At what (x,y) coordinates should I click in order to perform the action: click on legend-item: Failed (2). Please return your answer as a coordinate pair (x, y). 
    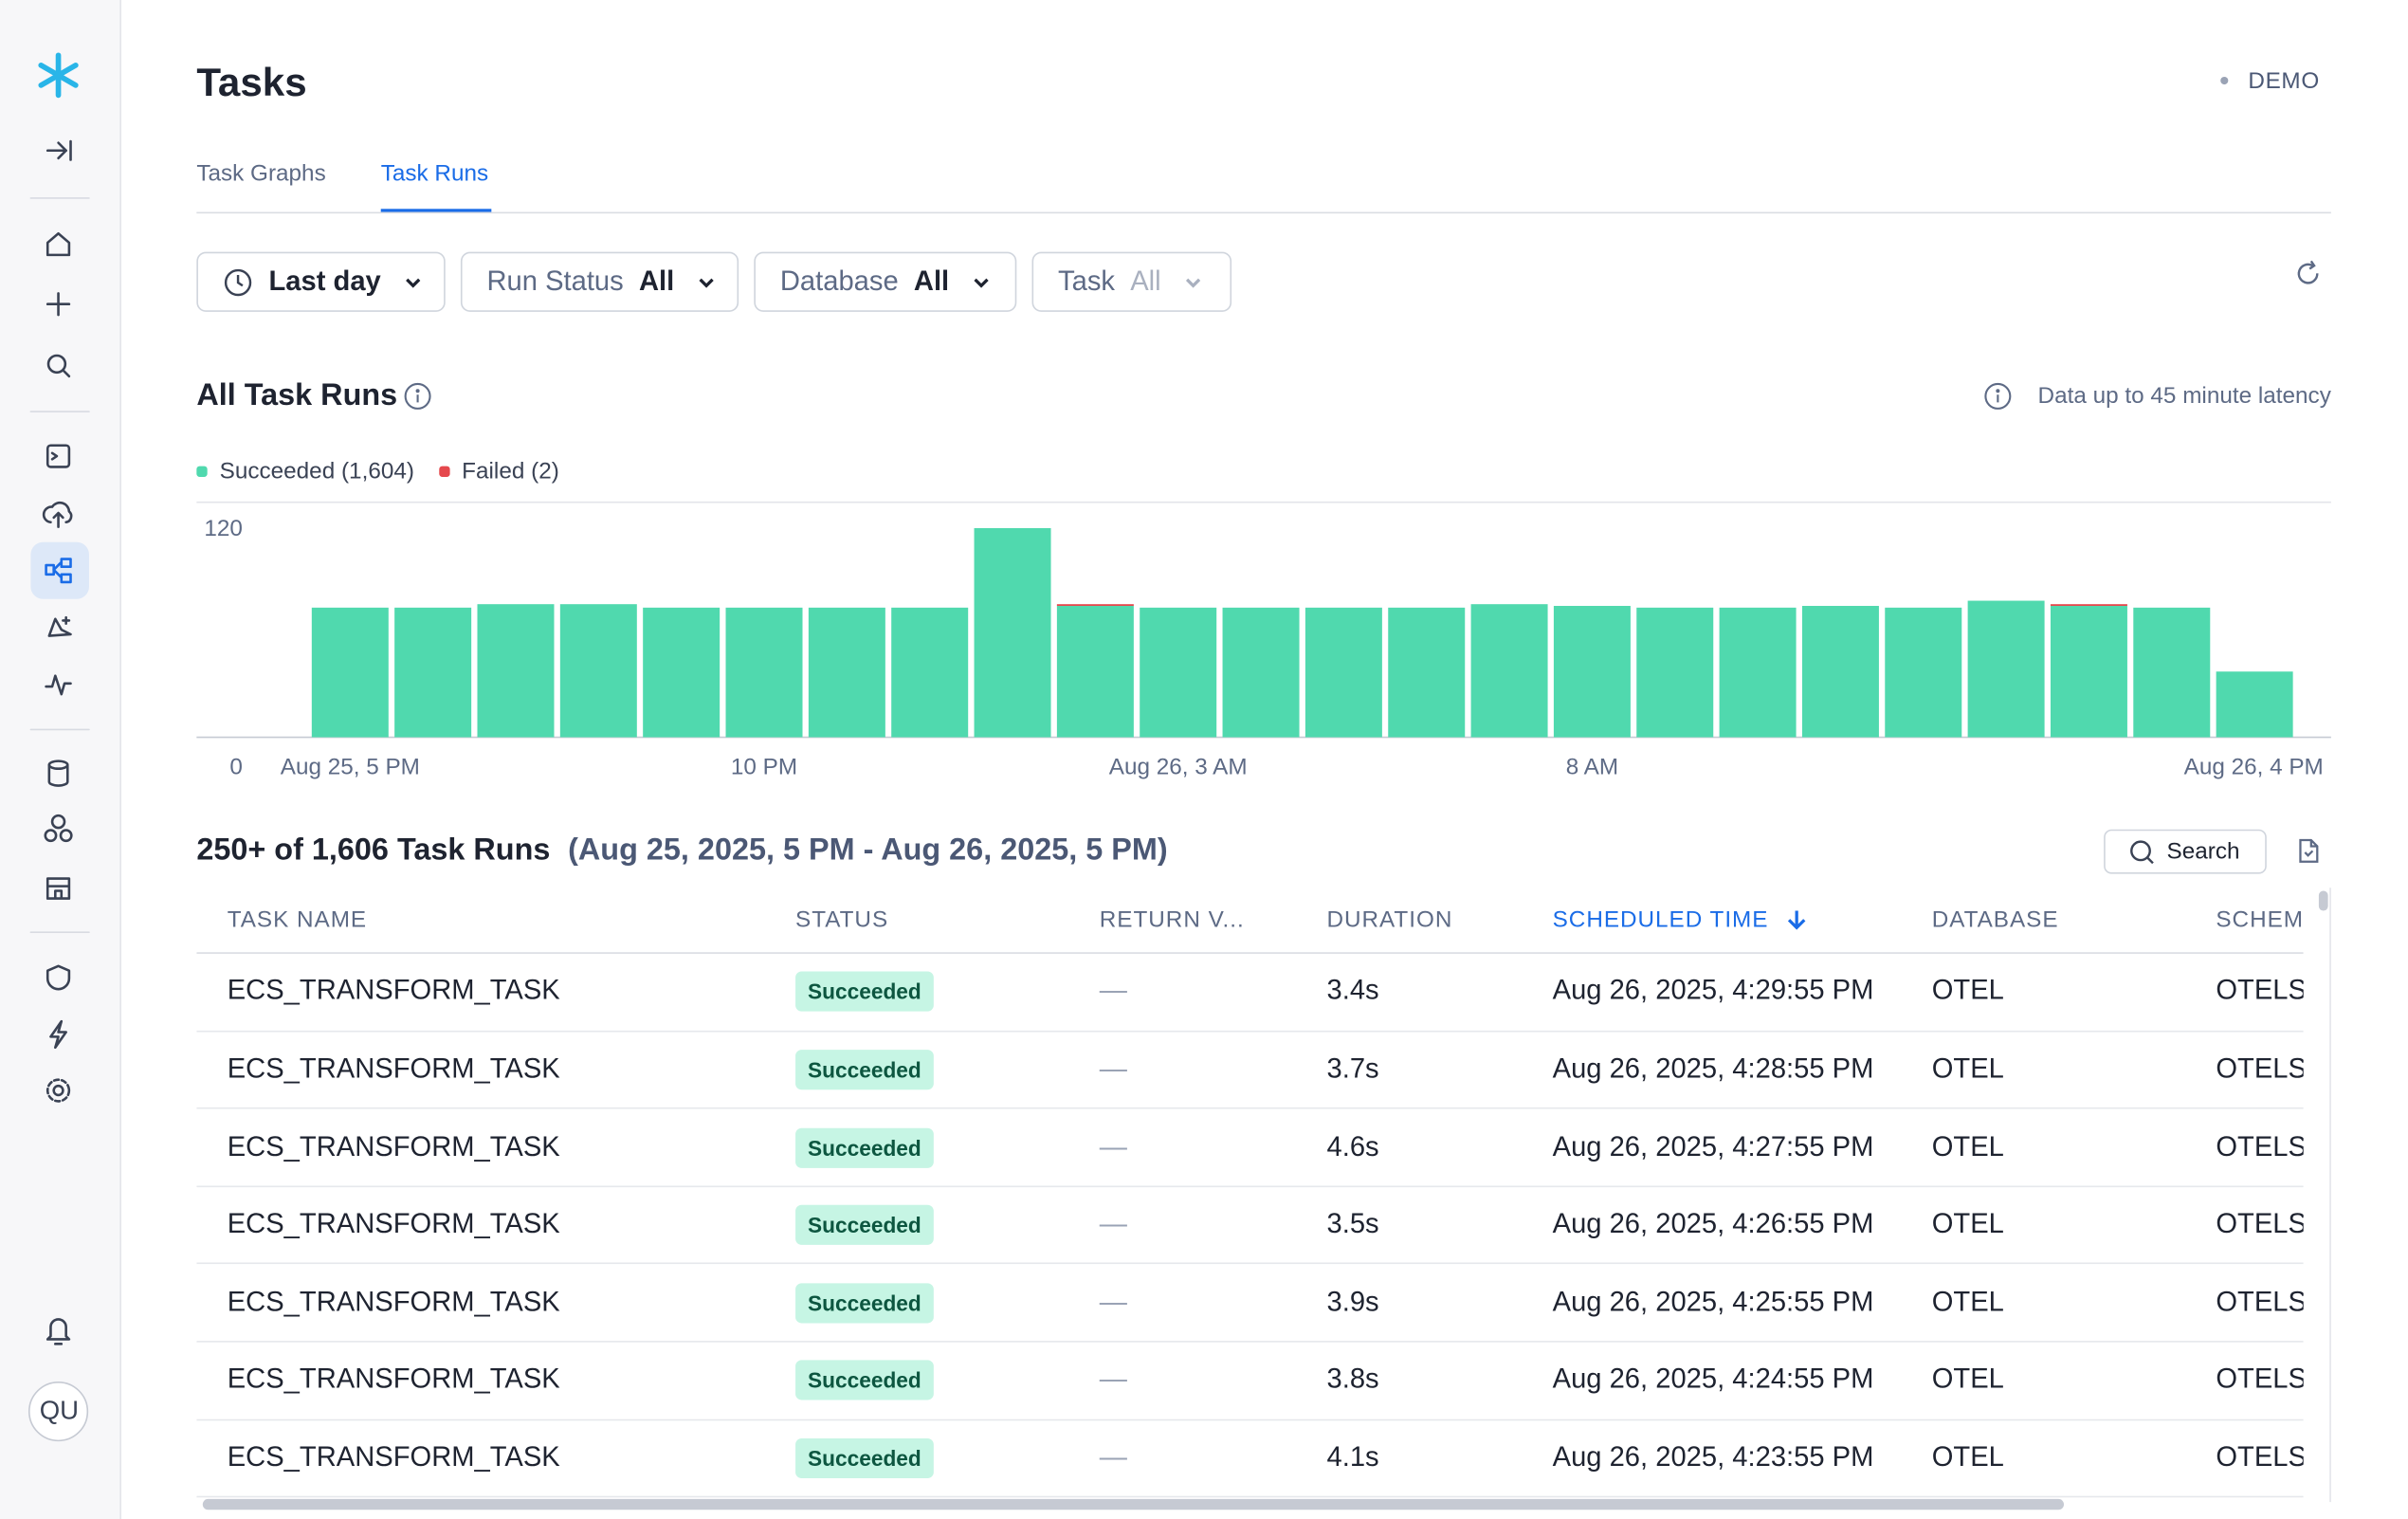
    Looking at the image, I should click on (498, 472).